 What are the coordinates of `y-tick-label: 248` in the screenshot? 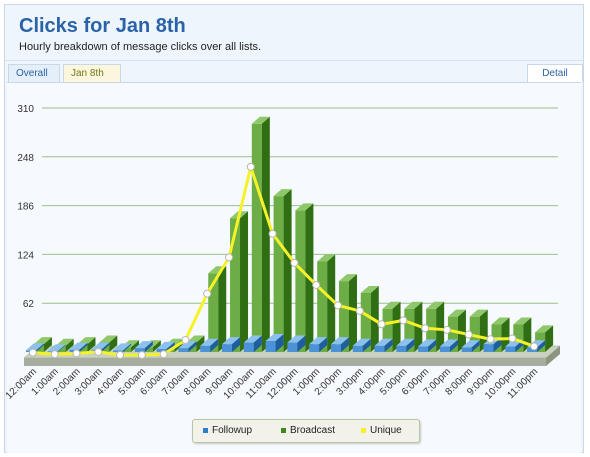 It's located at (25, 158).